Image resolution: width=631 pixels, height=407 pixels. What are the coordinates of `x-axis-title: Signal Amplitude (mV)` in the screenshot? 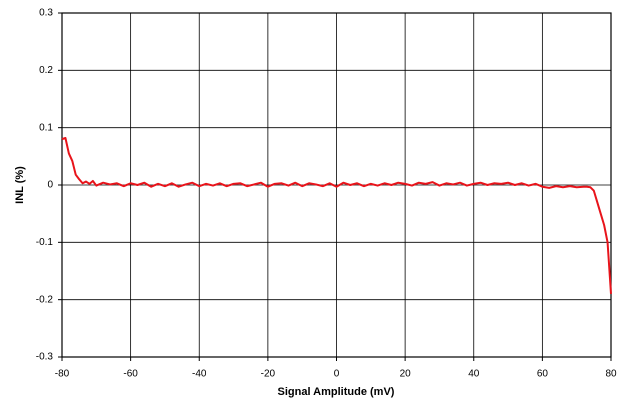 It's located at (336, 392).